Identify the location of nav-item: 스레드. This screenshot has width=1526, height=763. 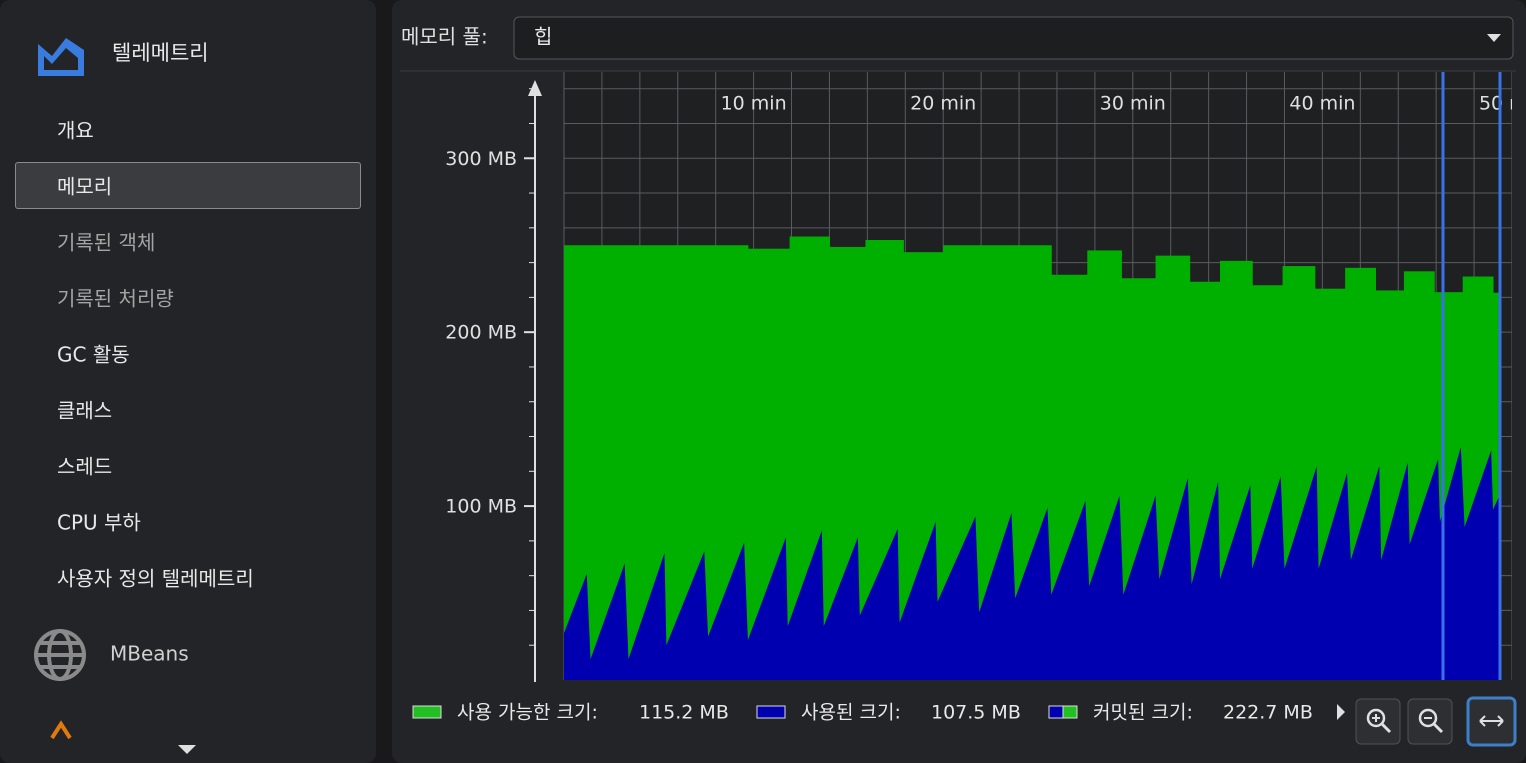
(85, 466).